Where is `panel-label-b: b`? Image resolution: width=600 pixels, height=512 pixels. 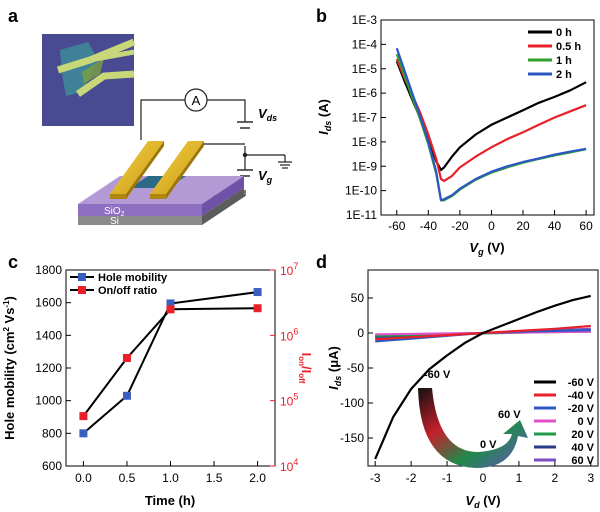
panel-label-b: b is located at coordinates (321, 16).